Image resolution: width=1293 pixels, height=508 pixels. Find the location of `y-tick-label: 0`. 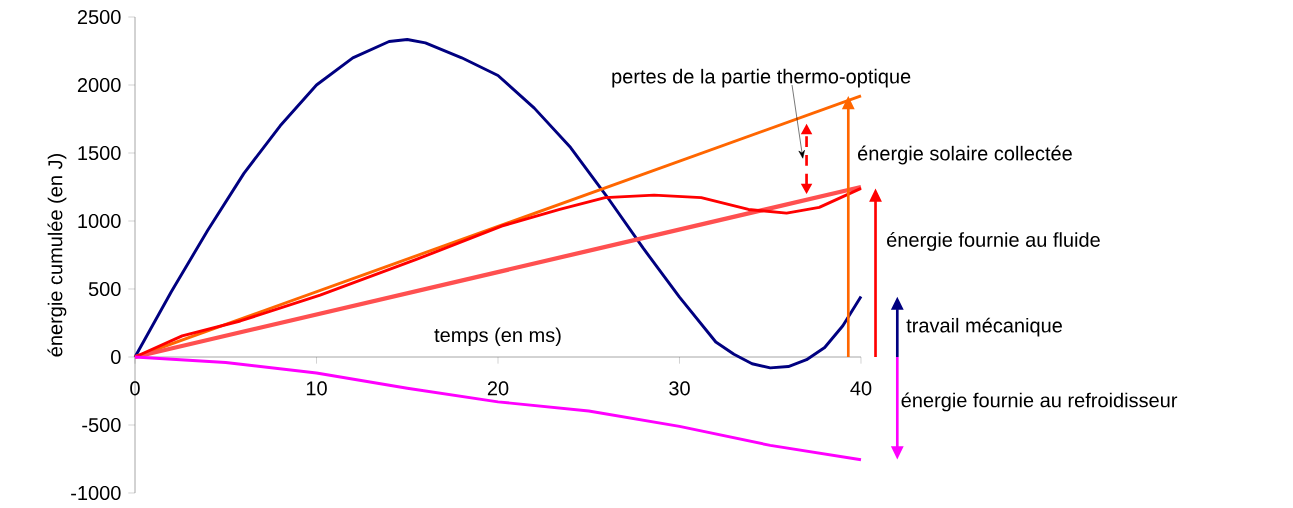

y-tick-label: 0 is located at coordinates (116, 357).